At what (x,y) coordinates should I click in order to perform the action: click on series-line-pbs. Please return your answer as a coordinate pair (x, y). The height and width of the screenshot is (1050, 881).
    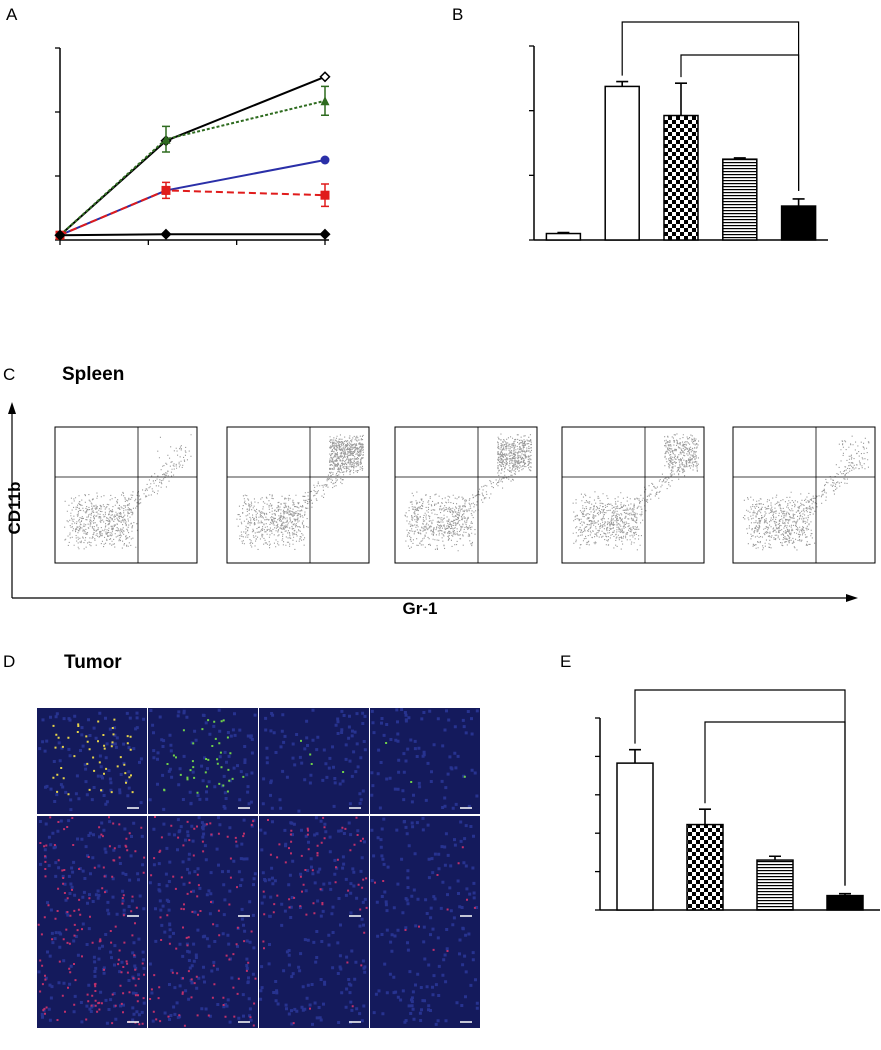
    Looking at the image, I should click on (192, 155).